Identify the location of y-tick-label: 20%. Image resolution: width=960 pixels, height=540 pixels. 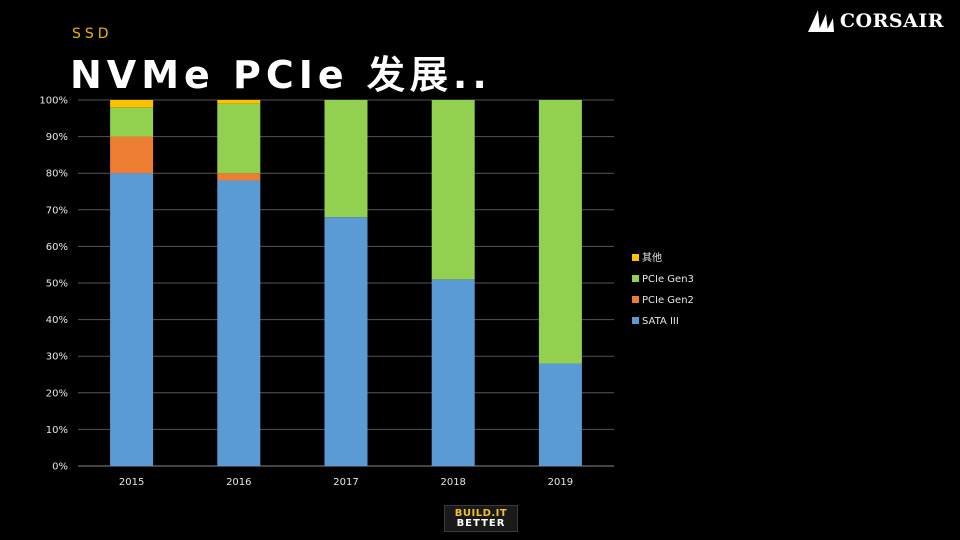
(57, 393).